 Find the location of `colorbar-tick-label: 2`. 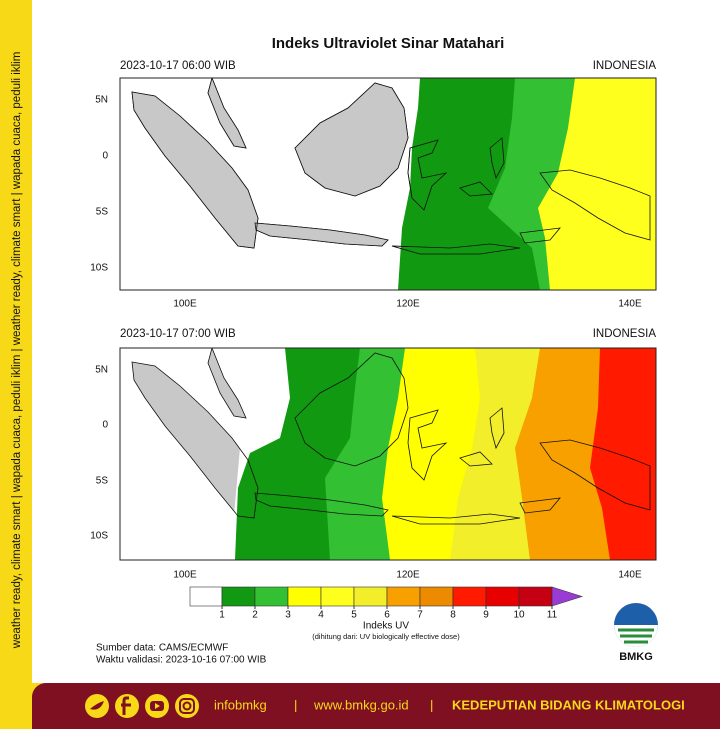

colorbar-tick-label: 2 is located at coordinates (255, 615).